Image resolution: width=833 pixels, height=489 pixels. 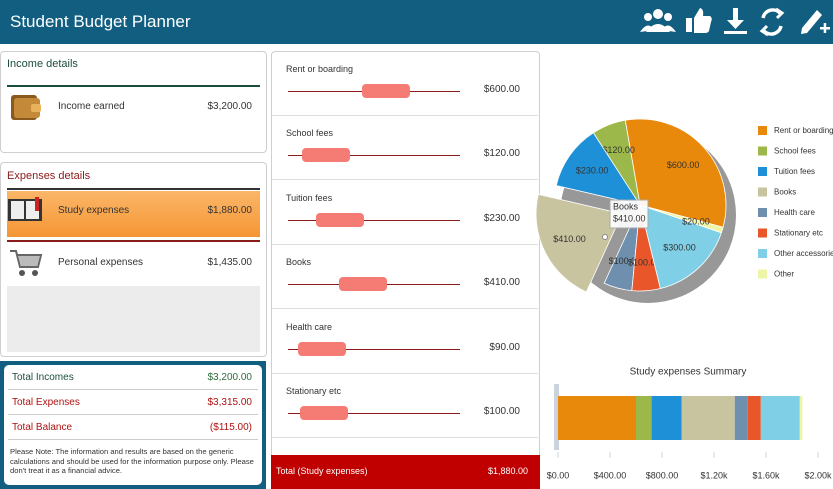 What do you see at coordinates (766, 475) in the screenshot?
I see `x-tick-label: $1.60k` at bounding box center [766, 475].